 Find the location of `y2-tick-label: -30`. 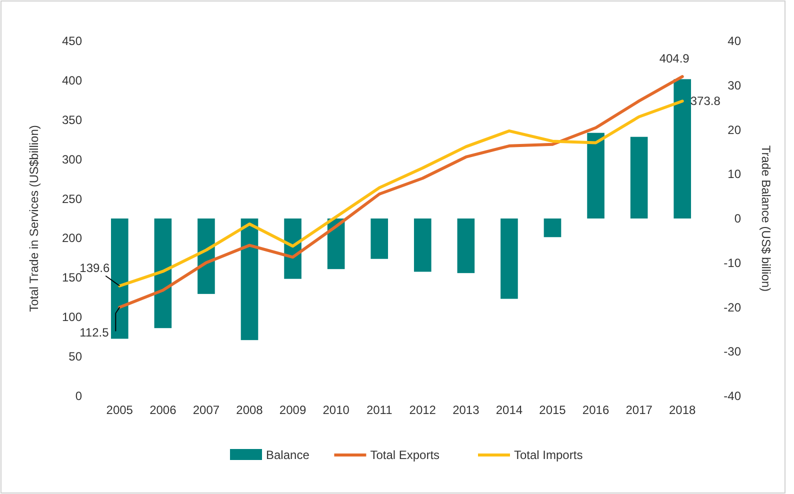

y2-tick-label: -30 is located at coordinates (733, 351).